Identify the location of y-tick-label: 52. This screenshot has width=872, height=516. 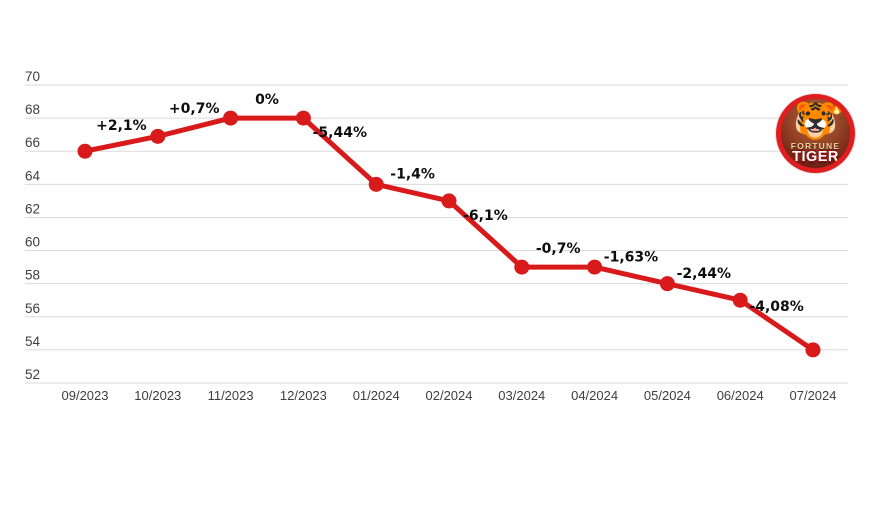
(32, 374).